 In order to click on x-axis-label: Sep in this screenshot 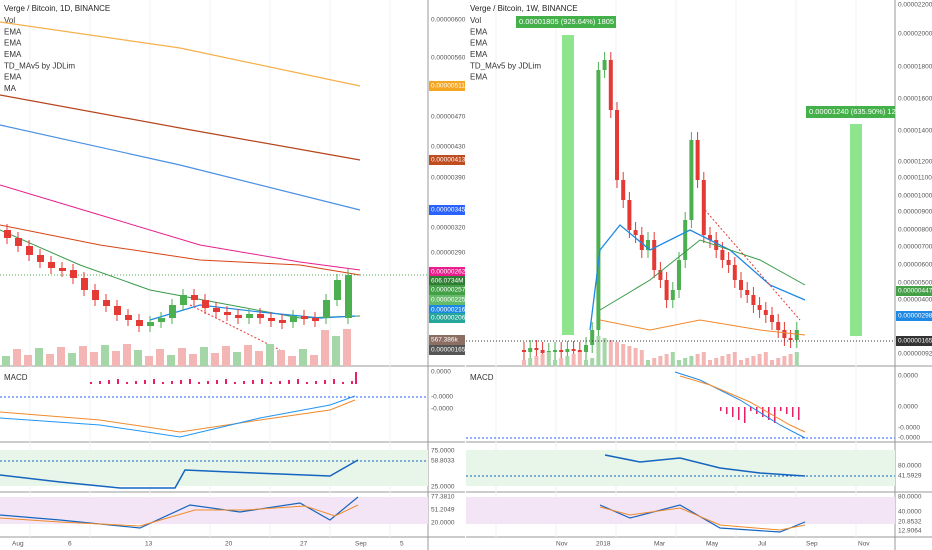, I will do `click(812, 544)`.